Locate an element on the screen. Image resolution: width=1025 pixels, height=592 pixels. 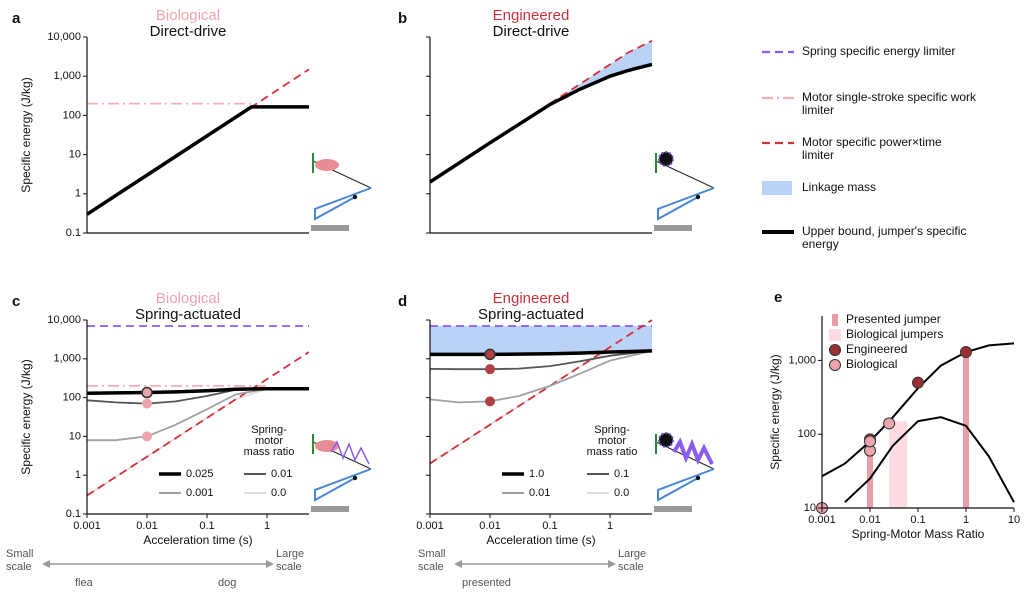
scale-mark: dog is located at coordinates (227, 583).